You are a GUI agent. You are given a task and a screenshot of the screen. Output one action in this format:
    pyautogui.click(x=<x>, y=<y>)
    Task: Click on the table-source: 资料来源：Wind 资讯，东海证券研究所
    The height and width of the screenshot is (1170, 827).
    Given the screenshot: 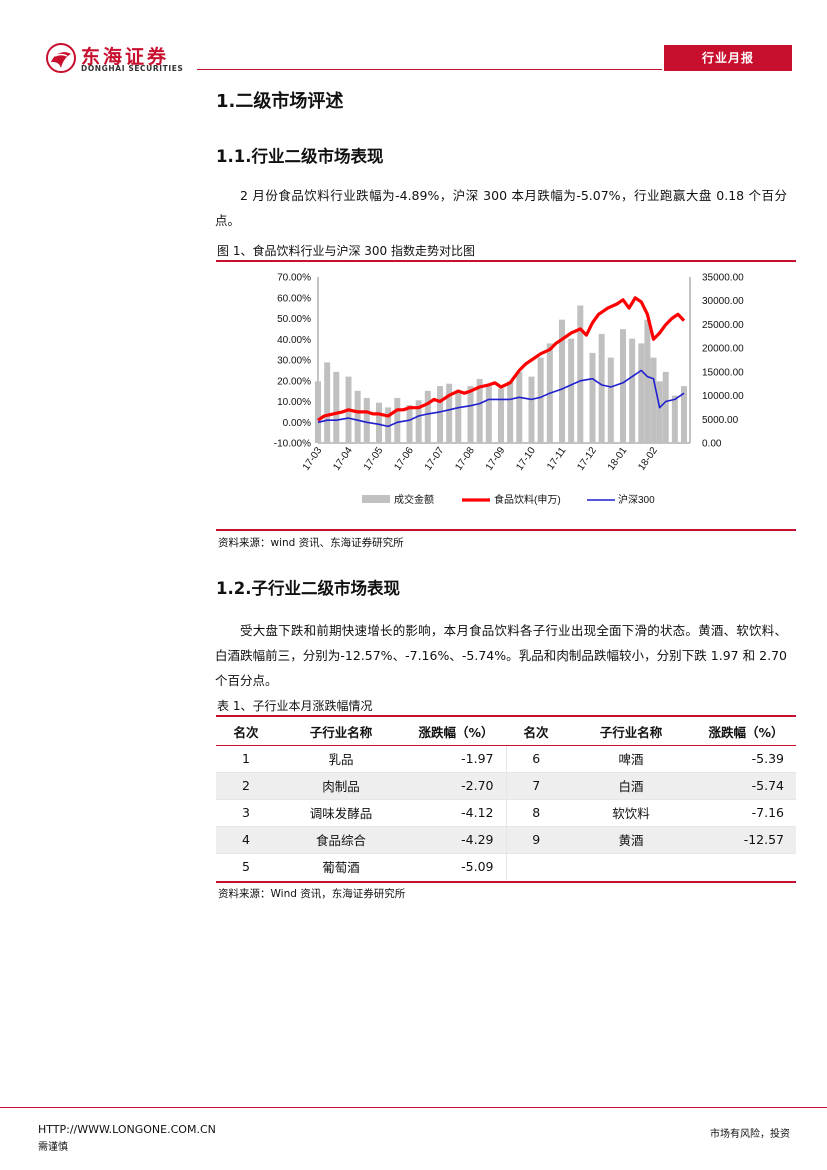 What is the action you would take?
    pyautogui.click(x=312, y=894)
    